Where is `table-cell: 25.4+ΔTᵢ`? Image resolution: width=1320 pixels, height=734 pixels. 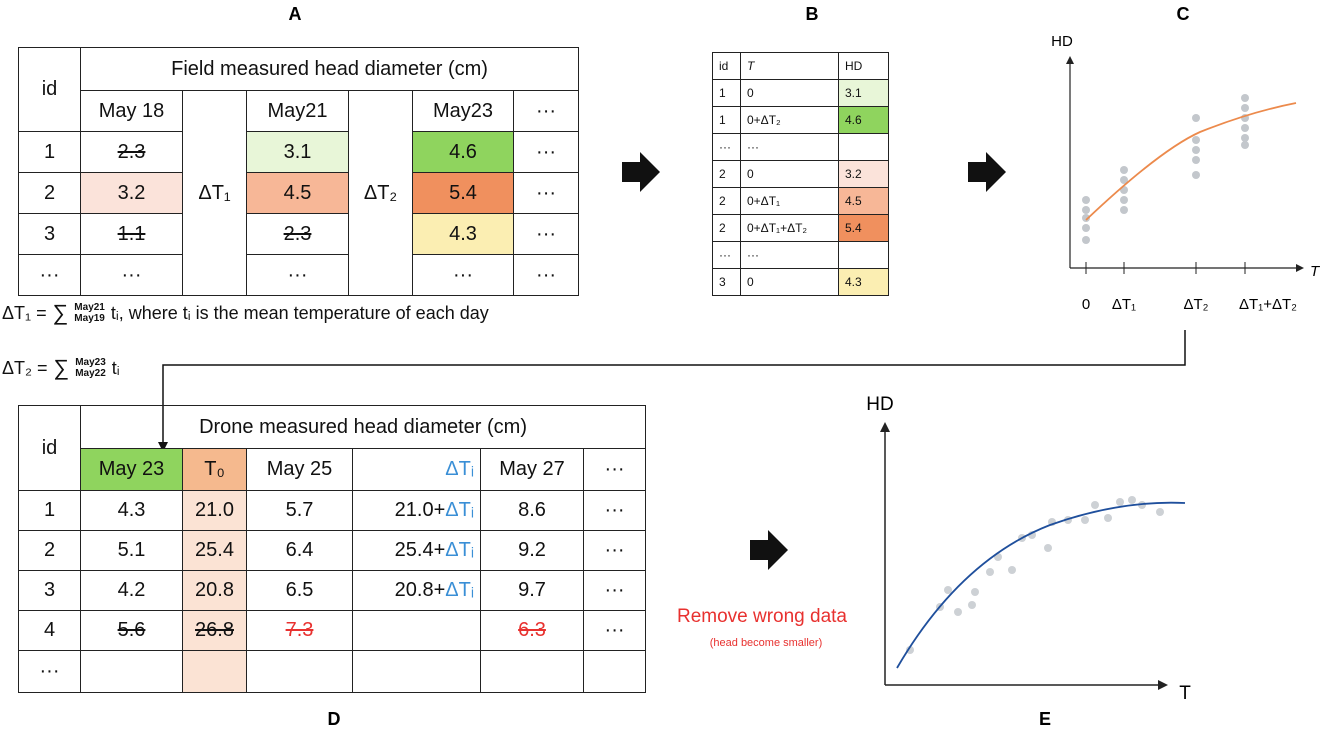
table-cell: 25.4+ΔTᵢ is located at coordinates (416, 550).